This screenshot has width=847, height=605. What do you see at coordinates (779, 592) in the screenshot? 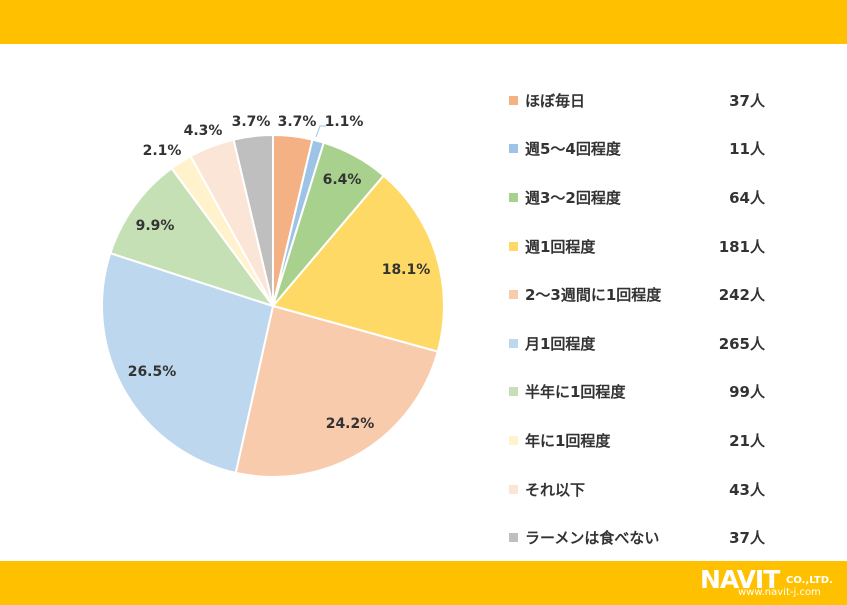
I see `logo-url: www.navit-j.com` at bounding box center [779, 592].